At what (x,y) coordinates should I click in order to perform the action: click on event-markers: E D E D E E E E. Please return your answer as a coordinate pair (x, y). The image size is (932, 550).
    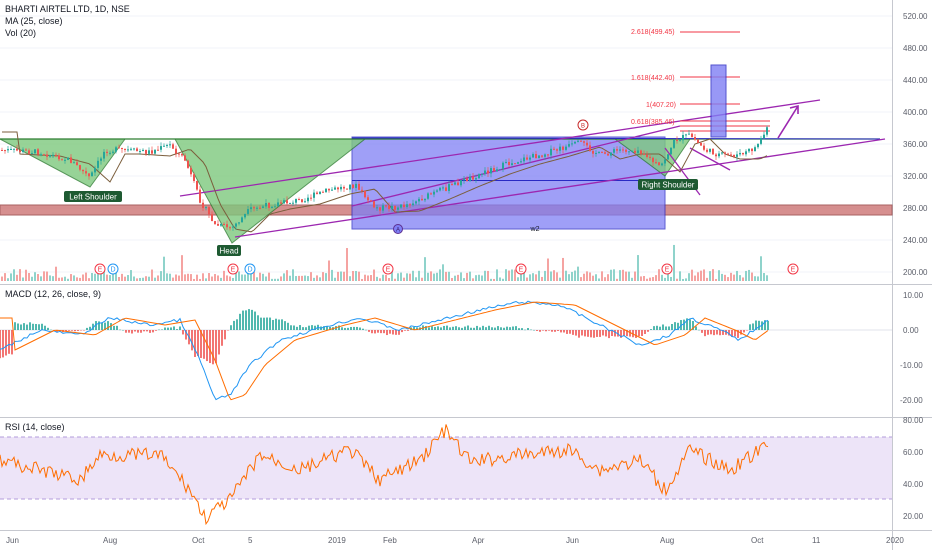
    Looking at the image, I should click on (446, 269).